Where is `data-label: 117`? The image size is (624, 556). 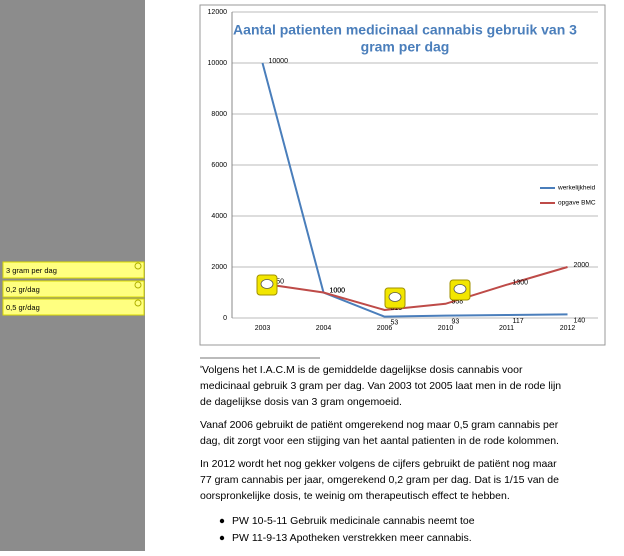
data-label: 117 is located at coordinates (518, 321).